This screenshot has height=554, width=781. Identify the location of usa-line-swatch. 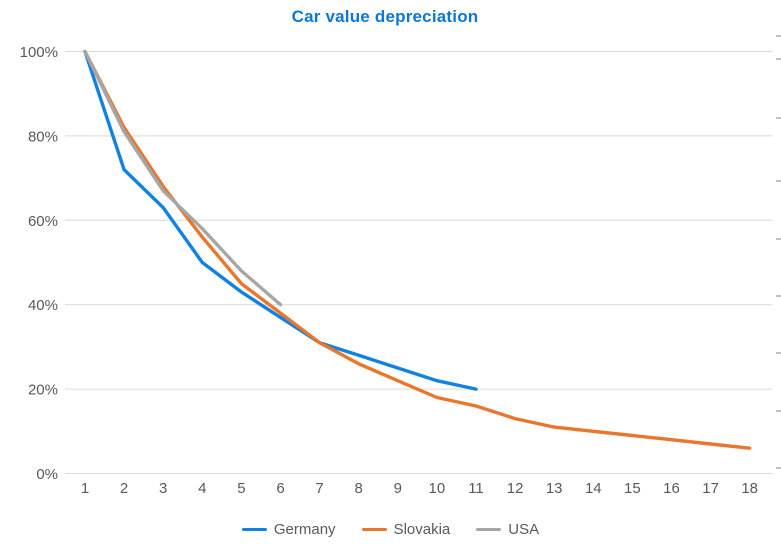
(489, 529).